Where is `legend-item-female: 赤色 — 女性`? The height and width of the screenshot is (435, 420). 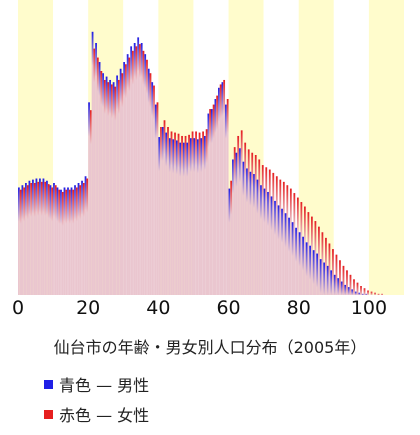 legend-item-female: 赤色 — 女性 is located at coordinates (96, 414).